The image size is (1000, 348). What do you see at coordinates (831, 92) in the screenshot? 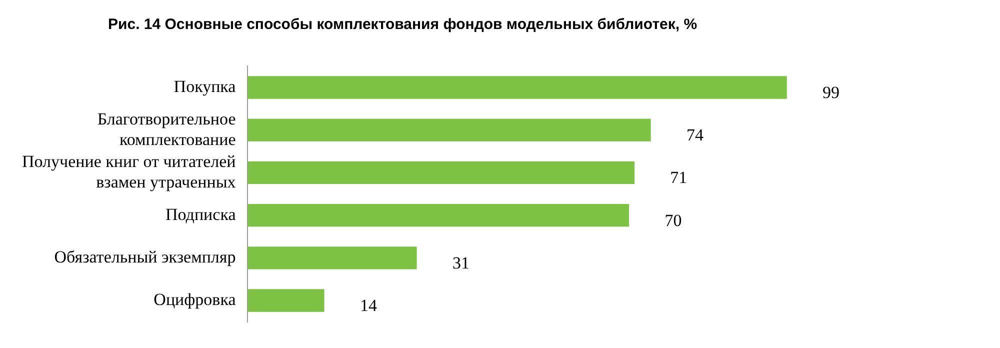
I see `data-label: 99` at bounding box center [831, 92].